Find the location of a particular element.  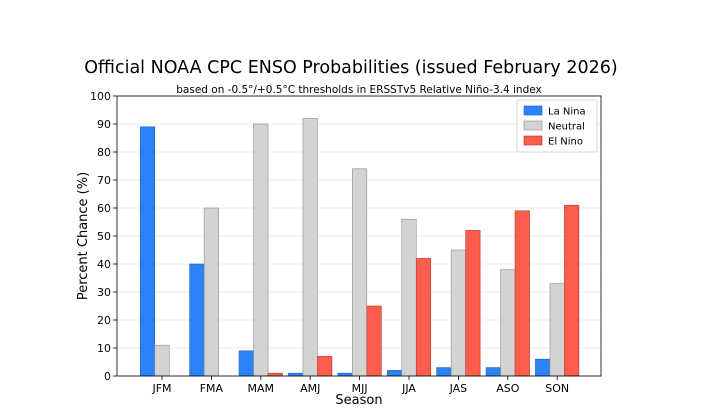

bar-la-nina-aso is located at coordinates (493, 372).